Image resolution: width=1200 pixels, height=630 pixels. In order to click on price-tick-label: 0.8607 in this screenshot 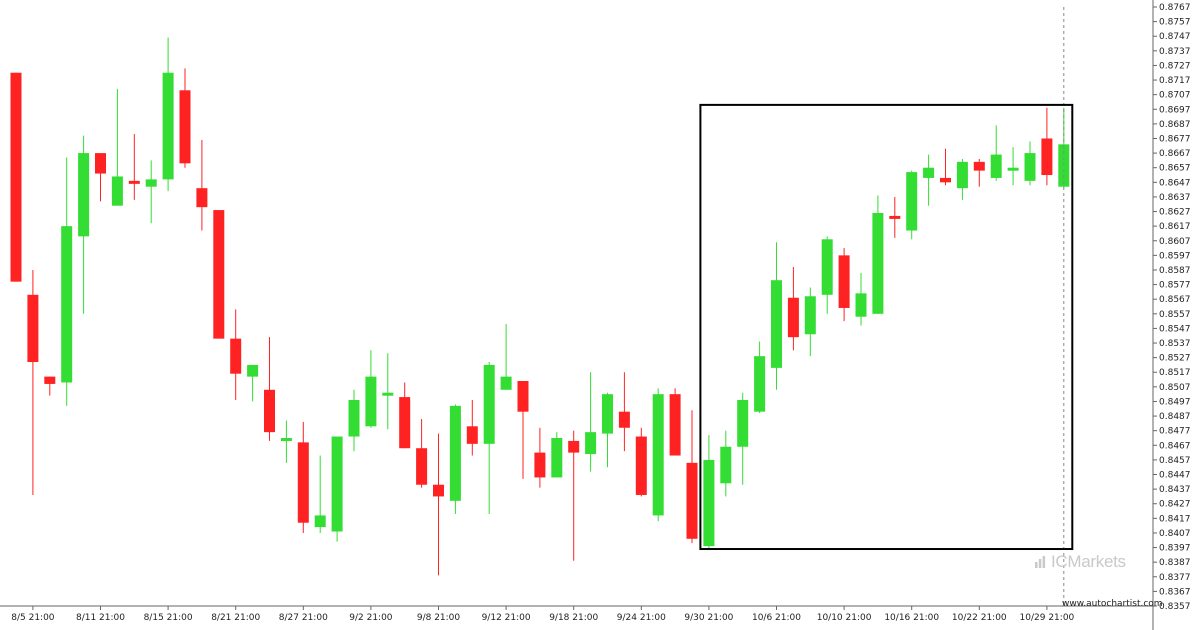, I will do `click(1175, 242)`.